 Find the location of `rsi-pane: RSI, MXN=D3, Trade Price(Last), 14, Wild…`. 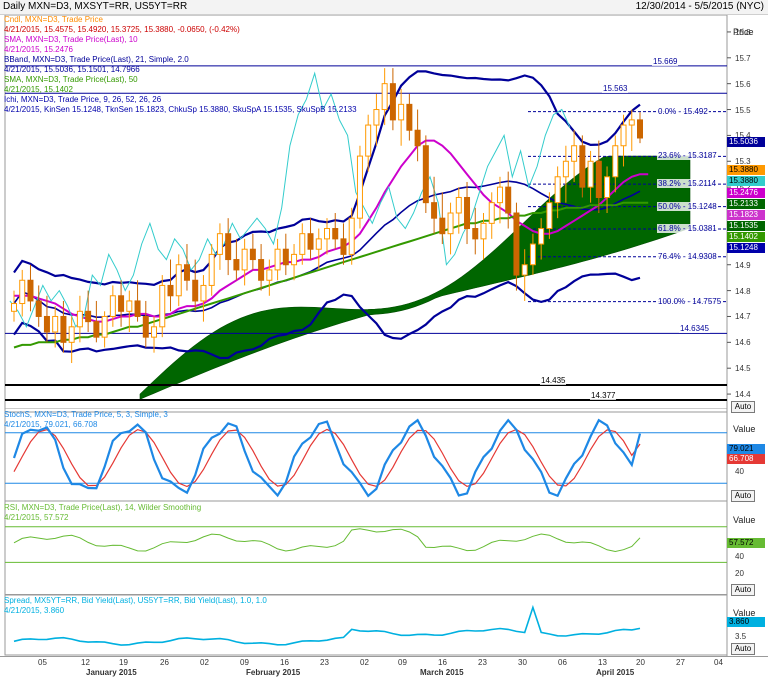

rsi-pane: RSI, MXN=D3, Trade Price(Last), 14, Wild… is located at coordinates (384, 548).